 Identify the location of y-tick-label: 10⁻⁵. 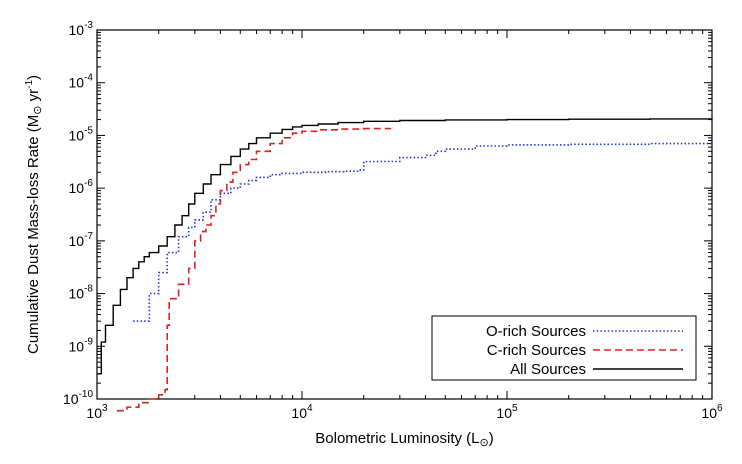
(81, 134).